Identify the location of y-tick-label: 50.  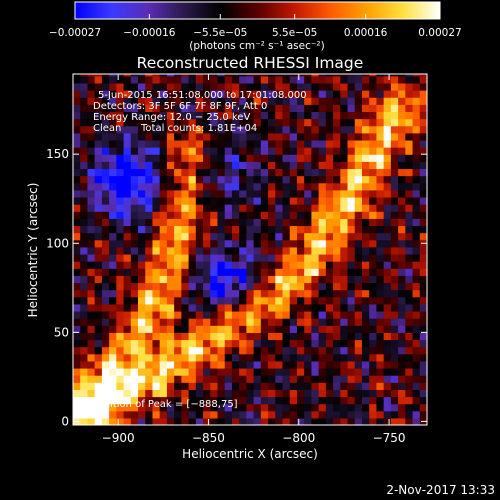
(61, 332).